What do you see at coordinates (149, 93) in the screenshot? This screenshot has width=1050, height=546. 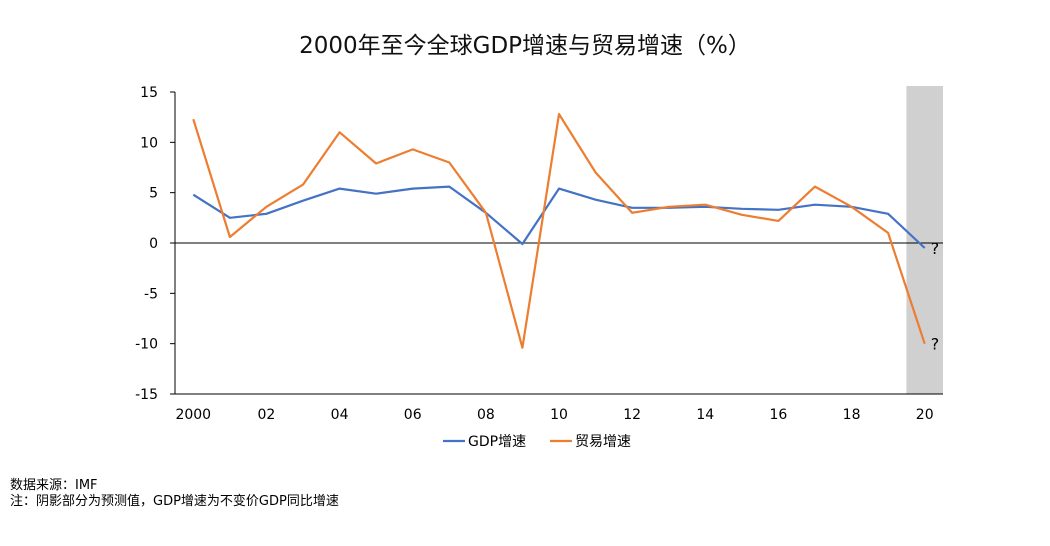 I see `y-tick-label: 15` at bounding box center [149, 93].